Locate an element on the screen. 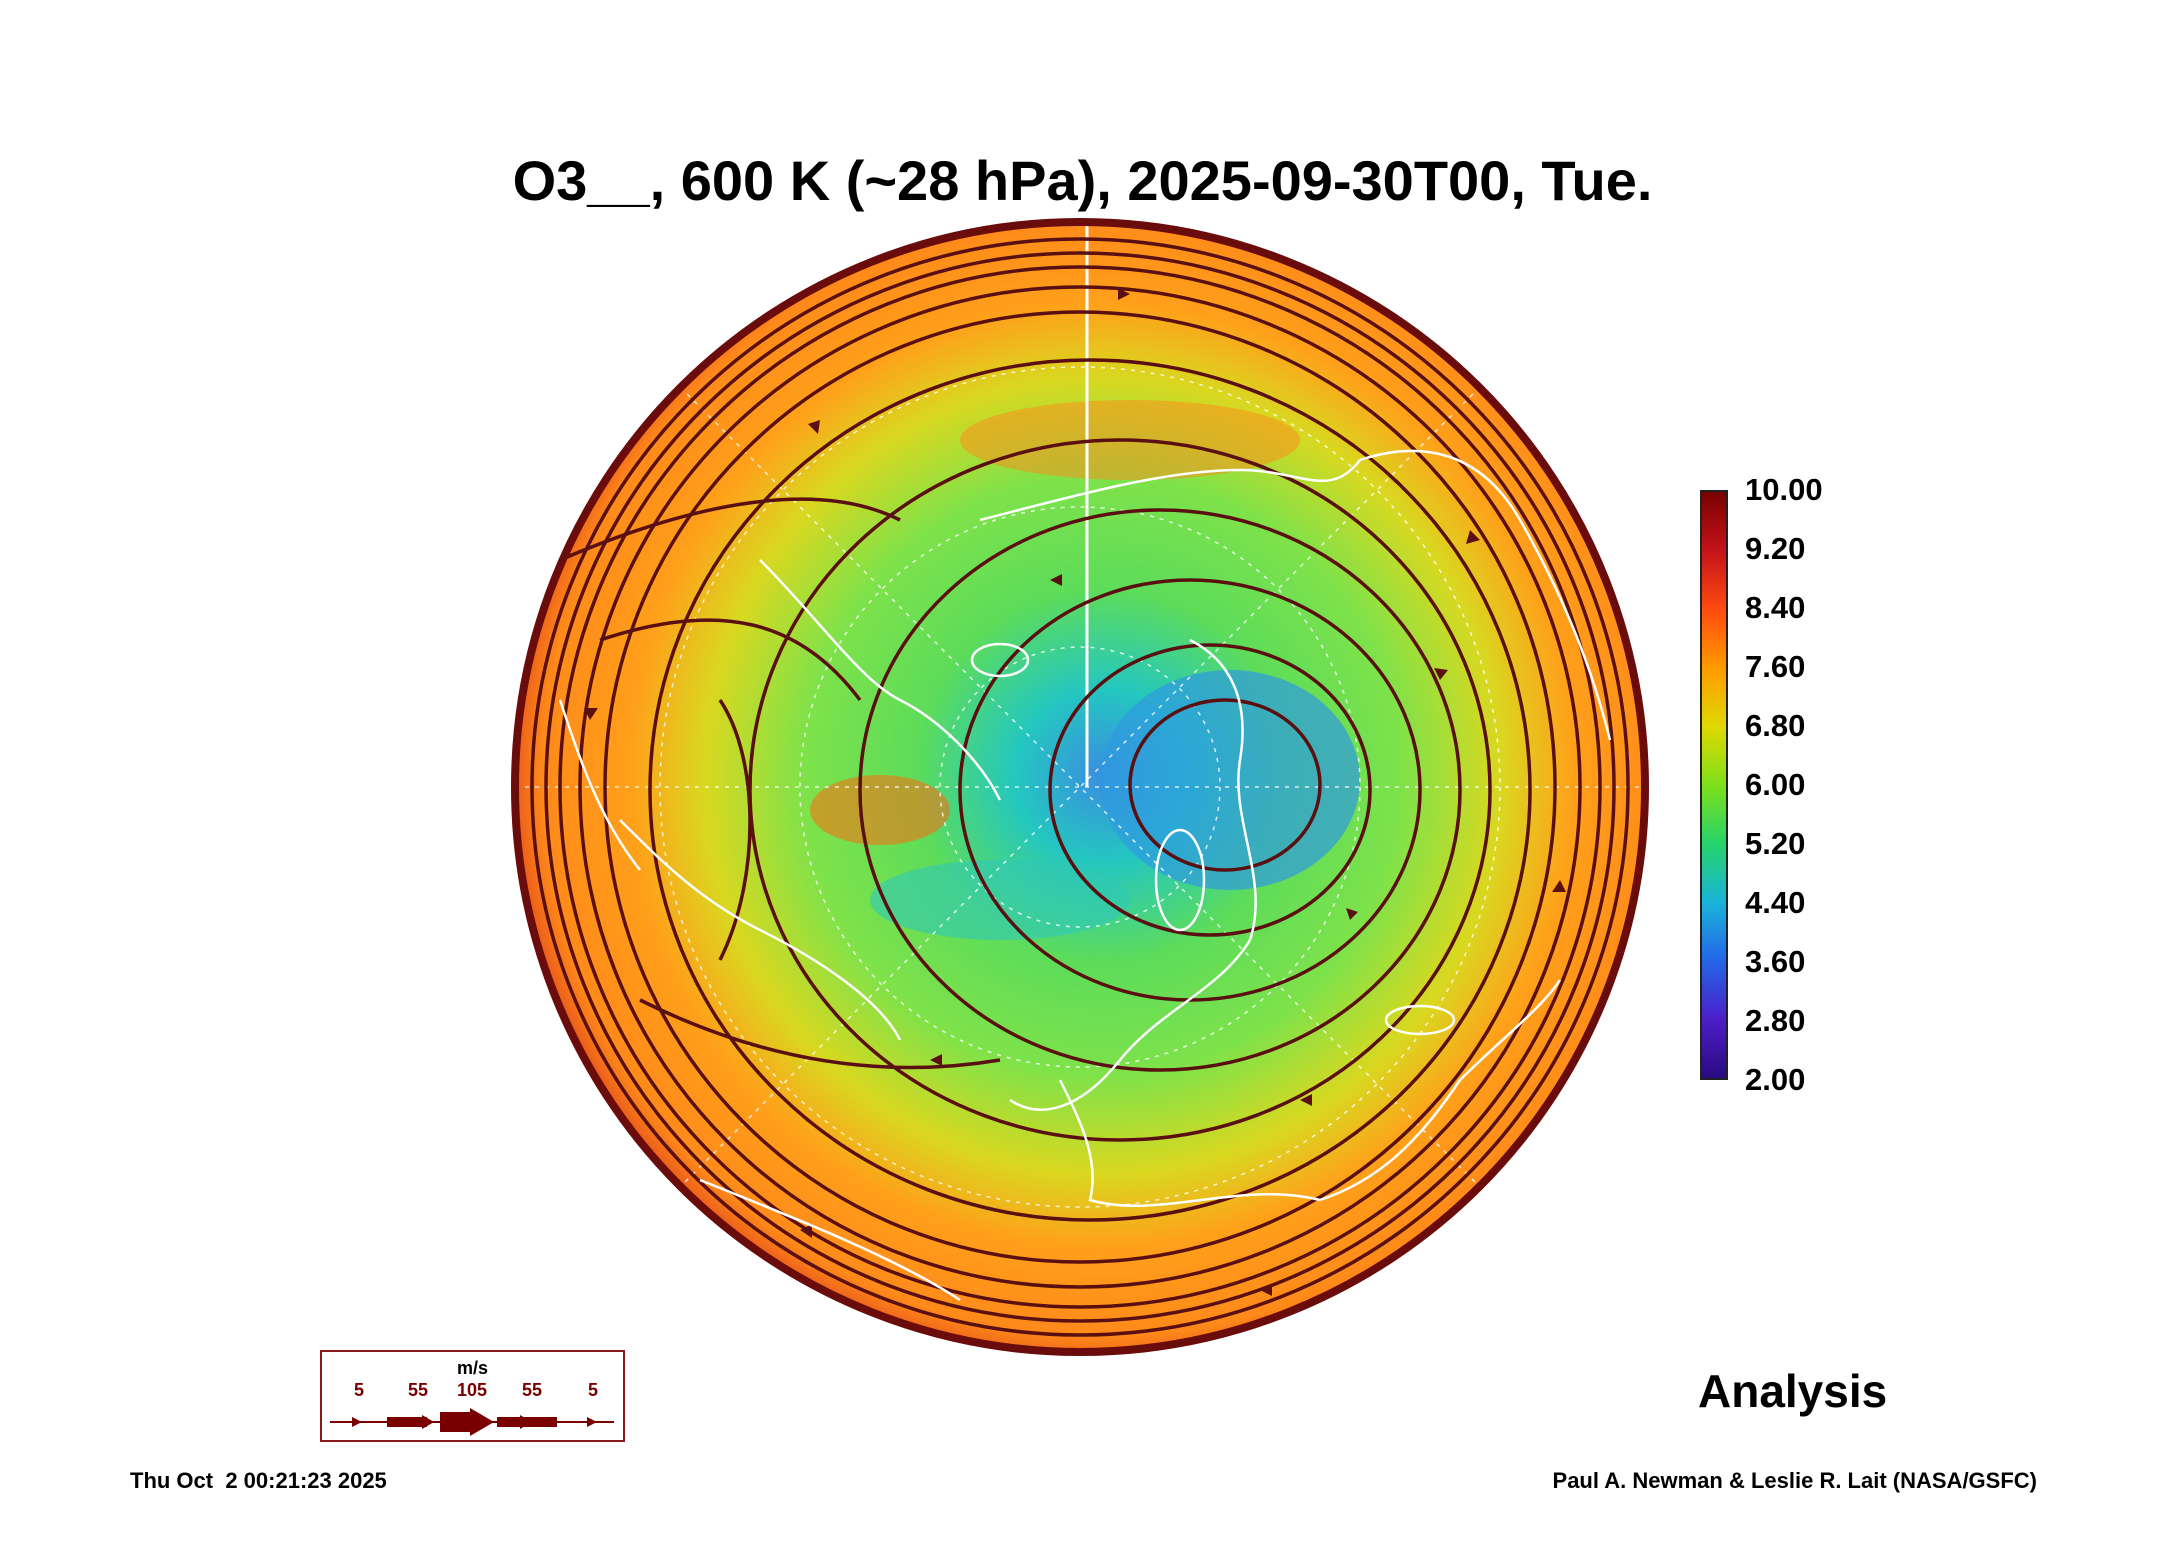 Image resolution: width=2165 pixels, height=1566 pixels. colorbar-label: 5.20 is located at coordinates (1775, 843).